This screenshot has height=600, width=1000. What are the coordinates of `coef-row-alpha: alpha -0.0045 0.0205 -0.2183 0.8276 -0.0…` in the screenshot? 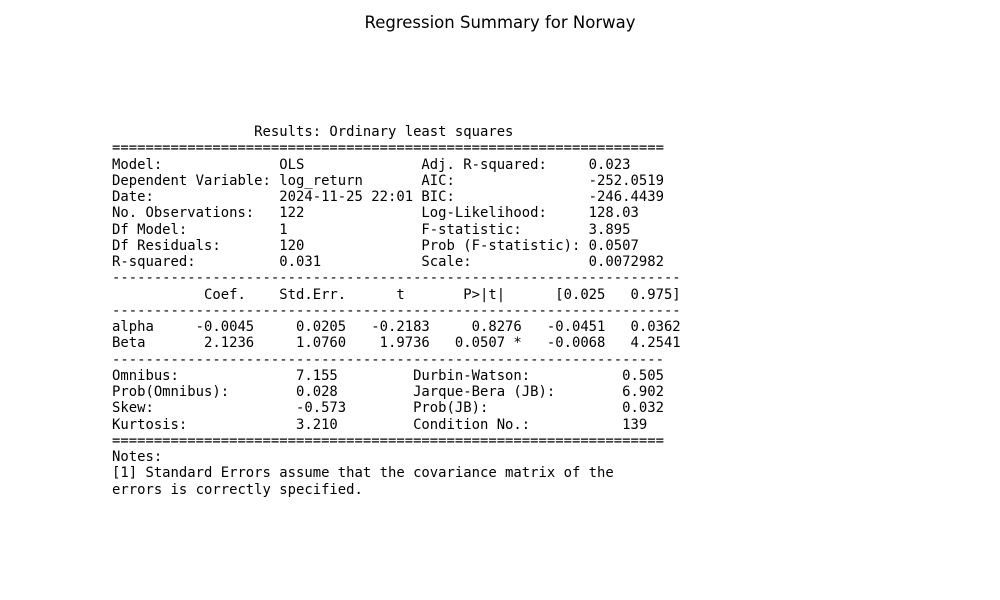 It's located at (396, 327).